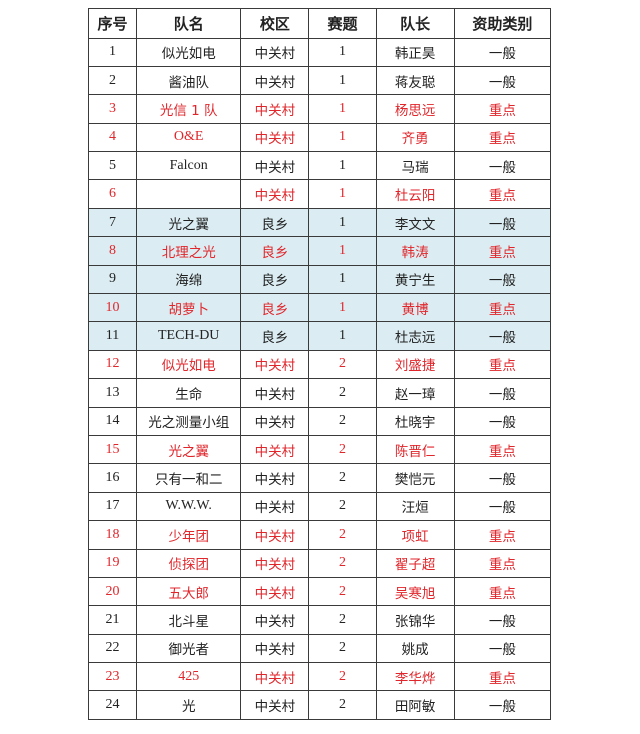  What do you see at coordinates (112, 677) in the screenshot?
I see `cell-no: 23` at bounding box center [112, 677].